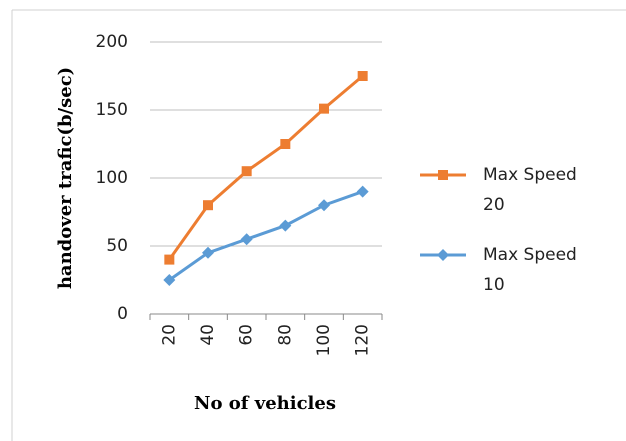  Describe the element at coordinates (112, 178) in the screenshot. I see `y-tick-label: 100` at that location.